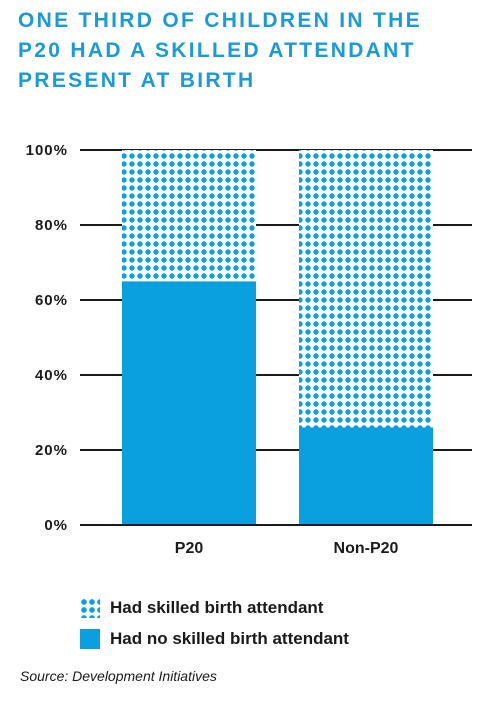 The width and height of the screenshot is (501, 711). I want to click on x-category-label: P20, so click(189, 548).